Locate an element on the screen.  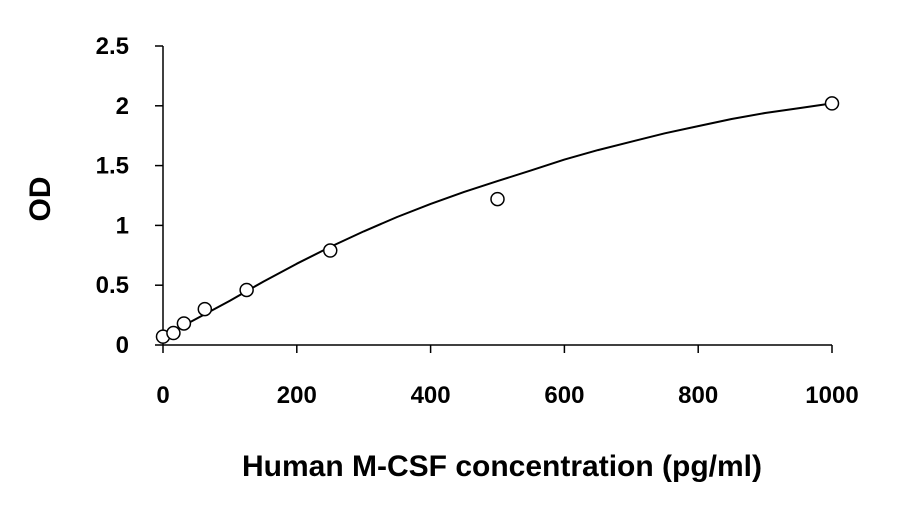
y-axis-title: OD is located at coordinates (40, 199).